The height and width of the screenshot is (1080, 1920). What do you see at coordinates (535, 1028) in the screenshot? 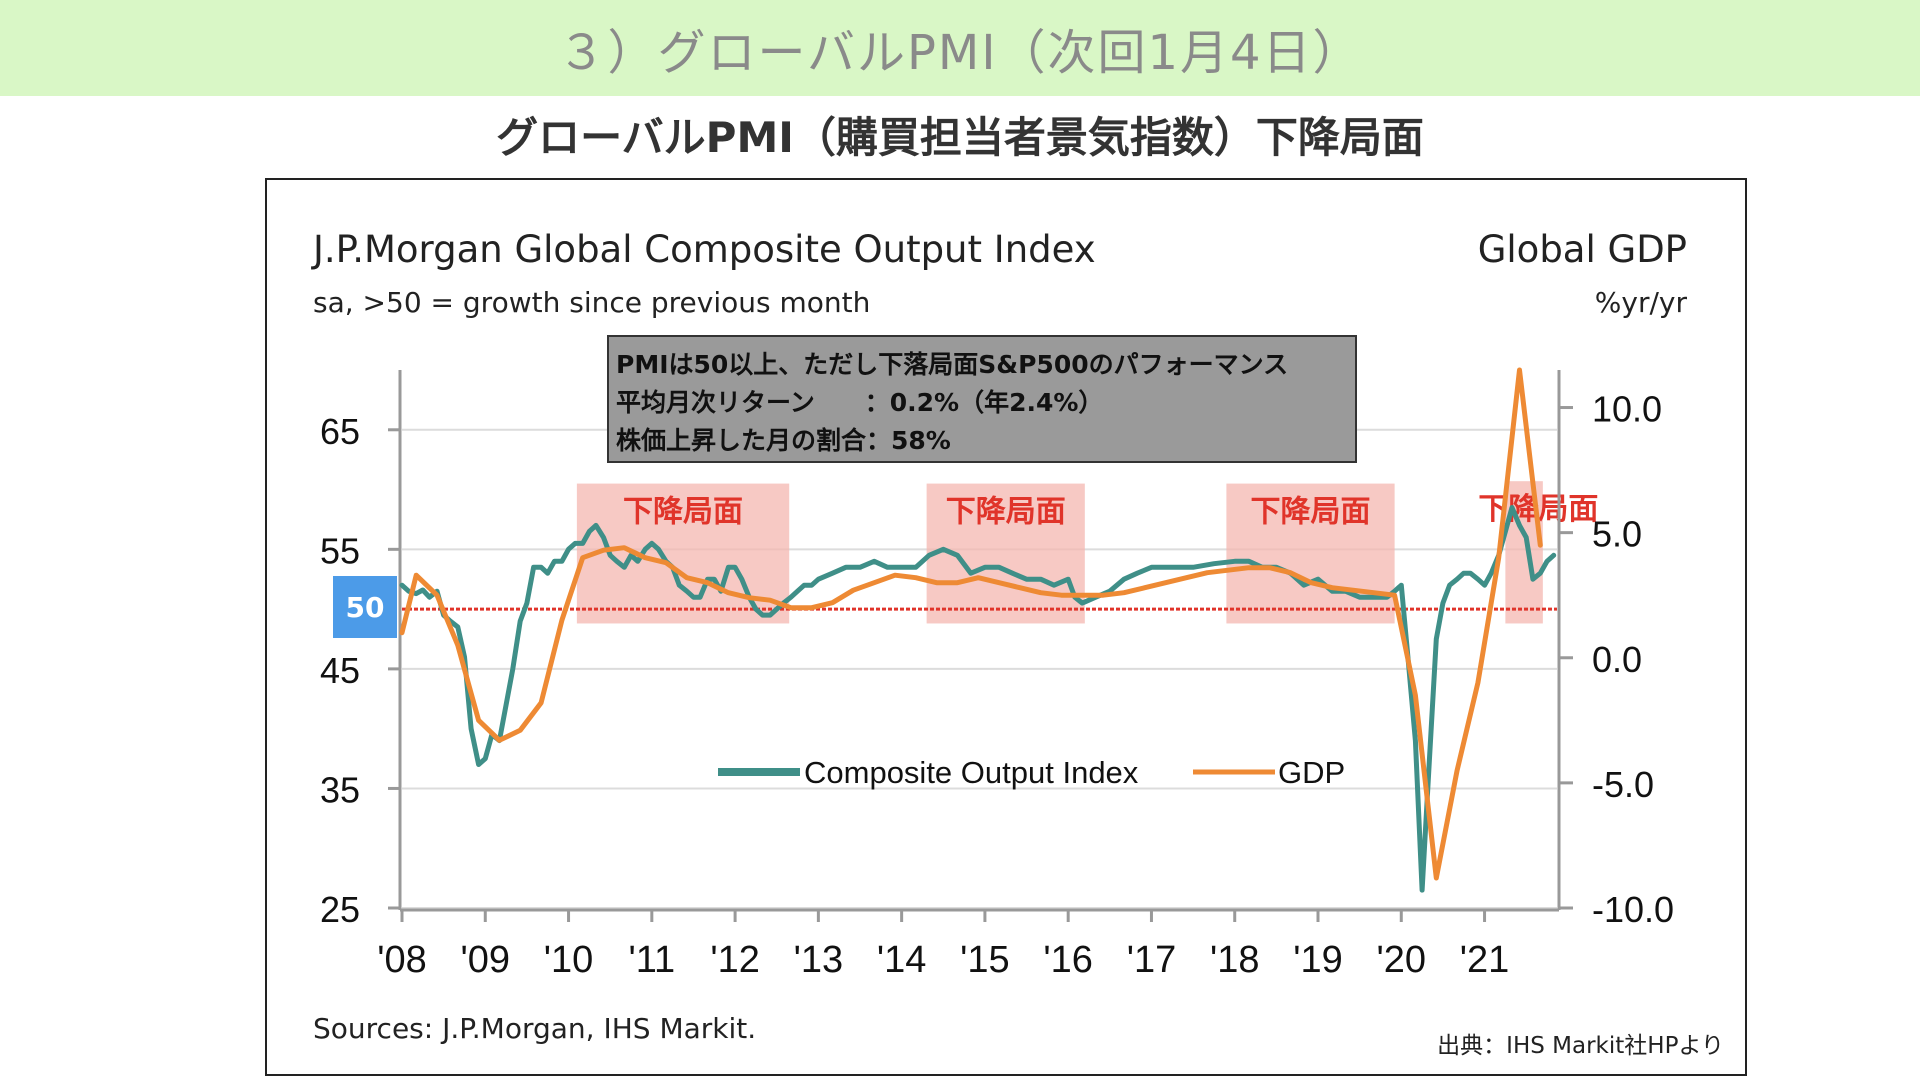
I see `sources-note: Sources: J.P.Morgan, IHS Markit.` at bounding box center [535, 1028].